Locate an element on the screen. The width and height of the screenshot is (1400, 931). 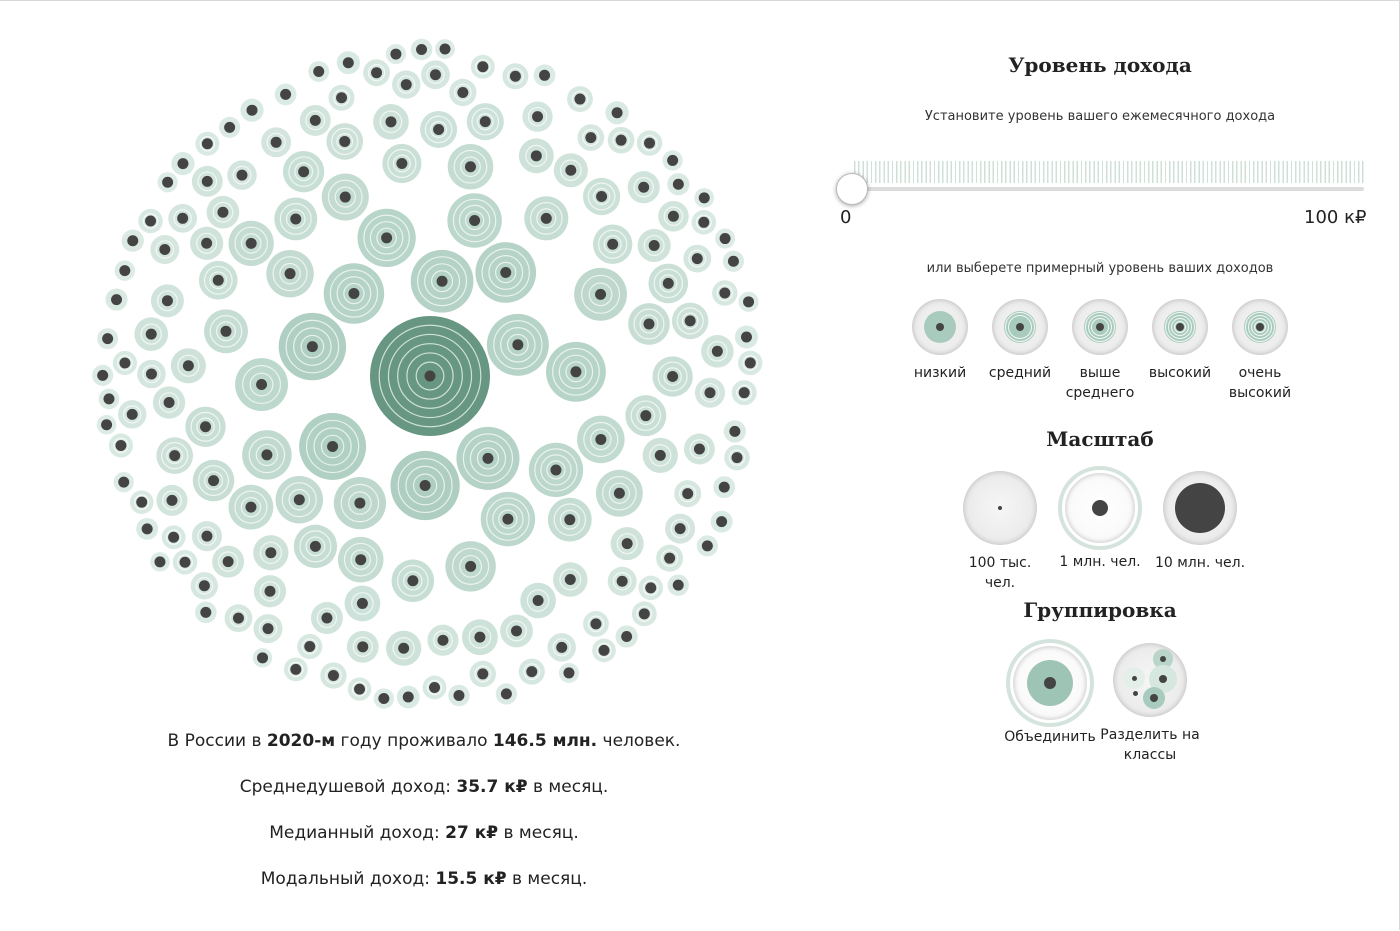
scale-option-10m: 10 млн. чел. is located at coordinates (1200, 522).